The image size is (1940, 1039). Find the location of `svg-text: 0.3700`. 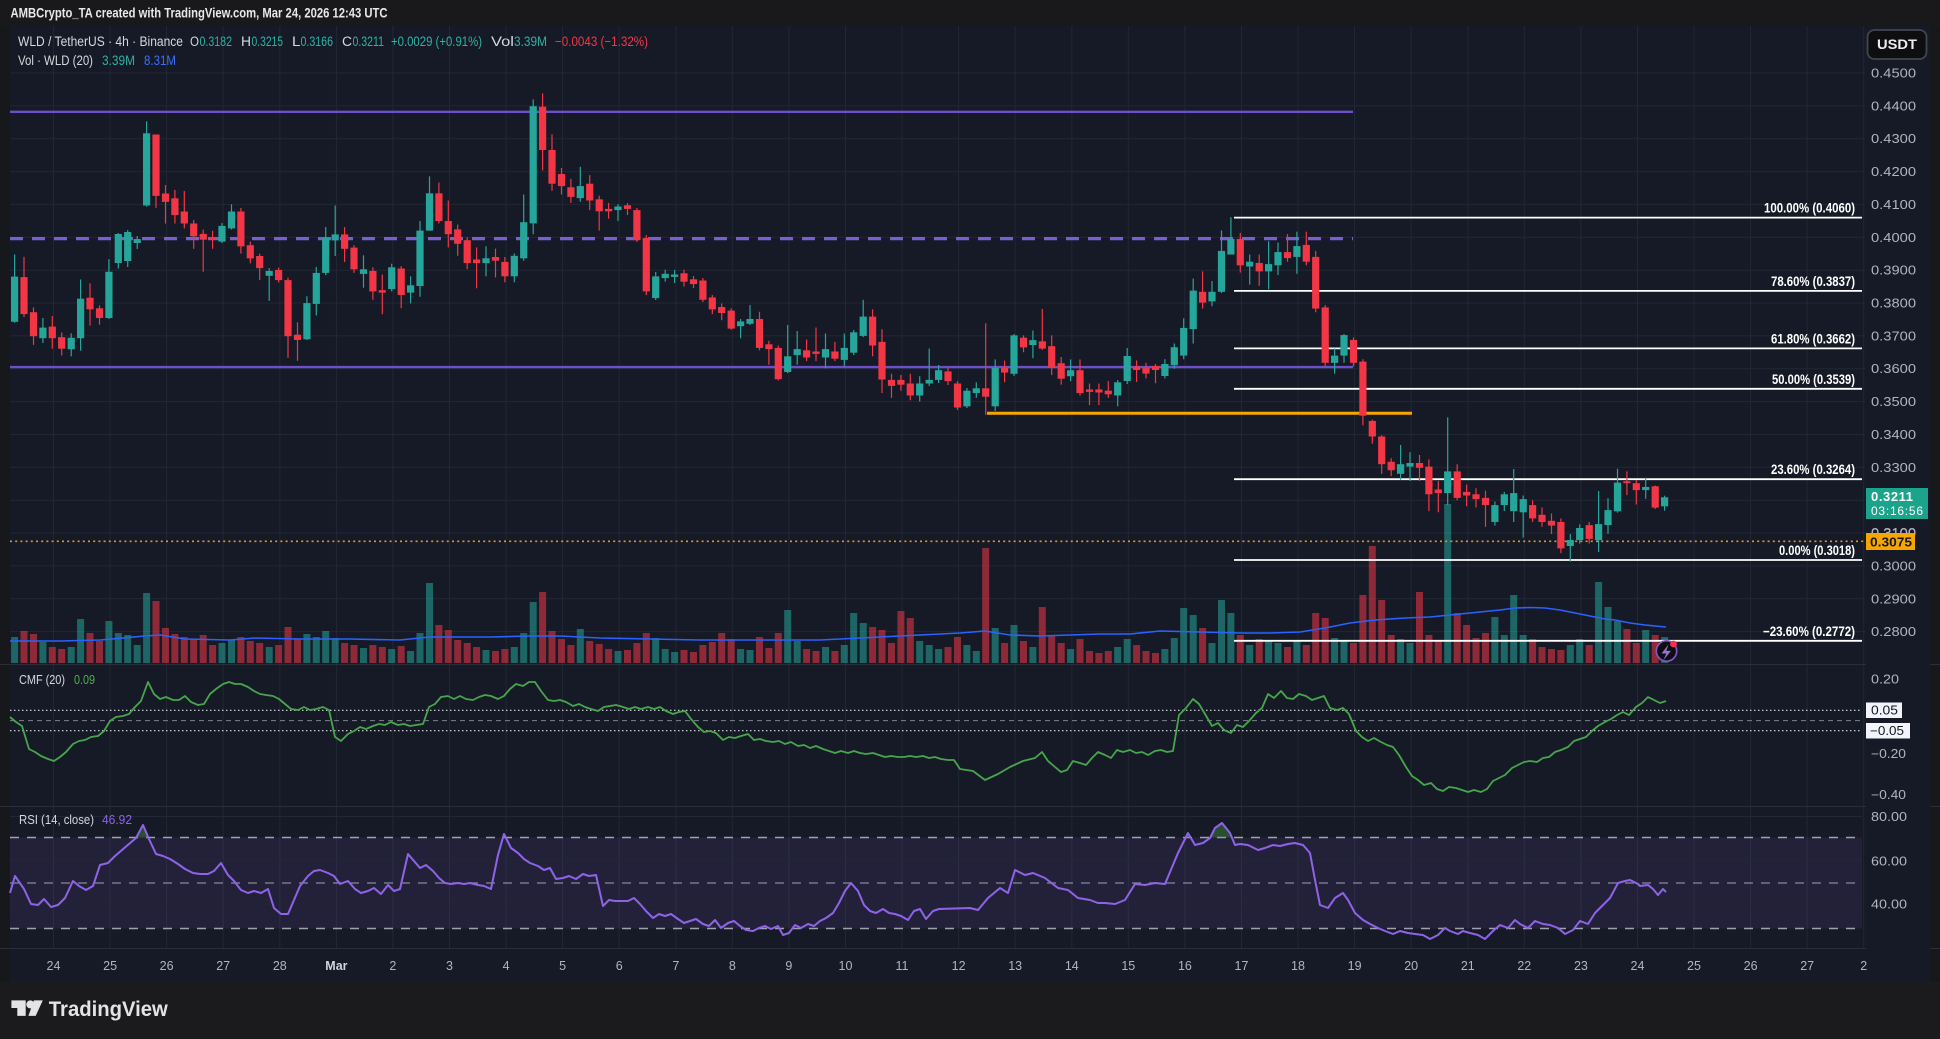

svg-text: 0.3700 is located at coordinates (1893, 336).